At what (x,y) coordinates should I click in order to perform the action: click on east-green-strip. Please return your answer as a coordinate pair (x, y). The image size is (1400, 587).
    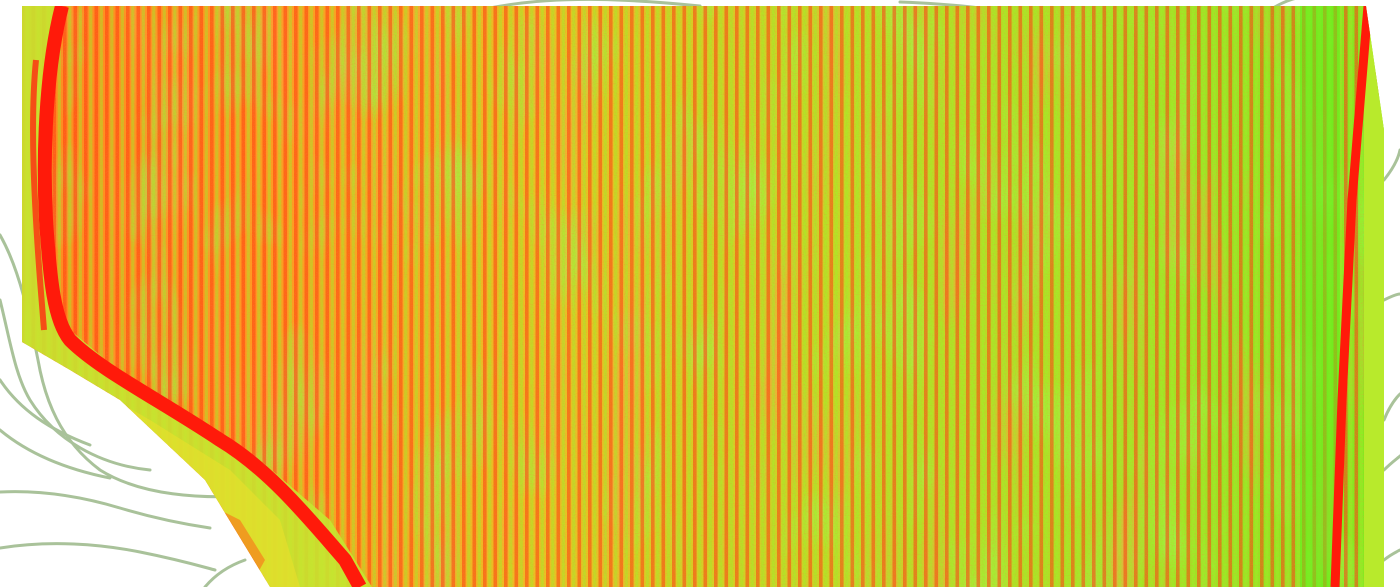
    Looking at the image, I should click on (1320, 296).